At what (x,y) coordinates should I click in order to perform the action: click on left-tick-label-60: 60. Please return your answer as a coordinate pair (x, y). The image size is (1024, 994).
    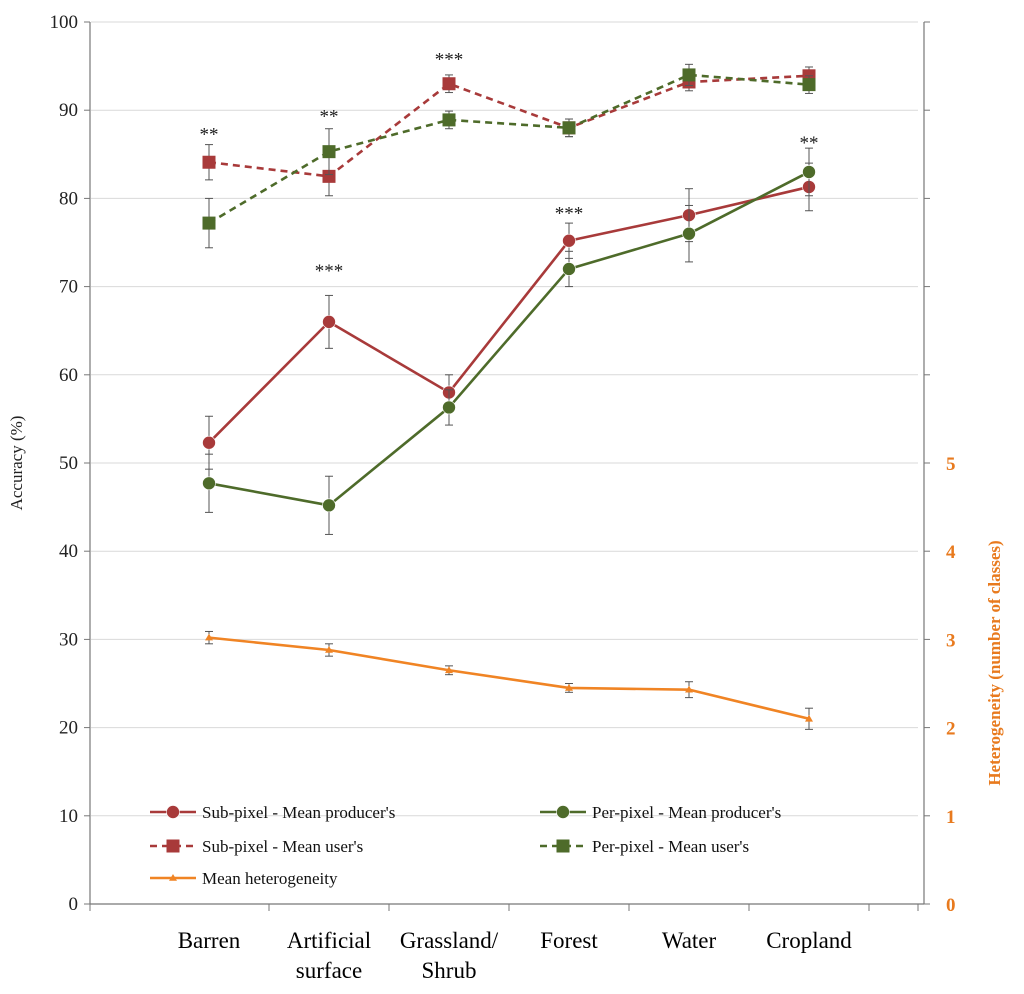
    Looking at the image, I should click on (68, 375).